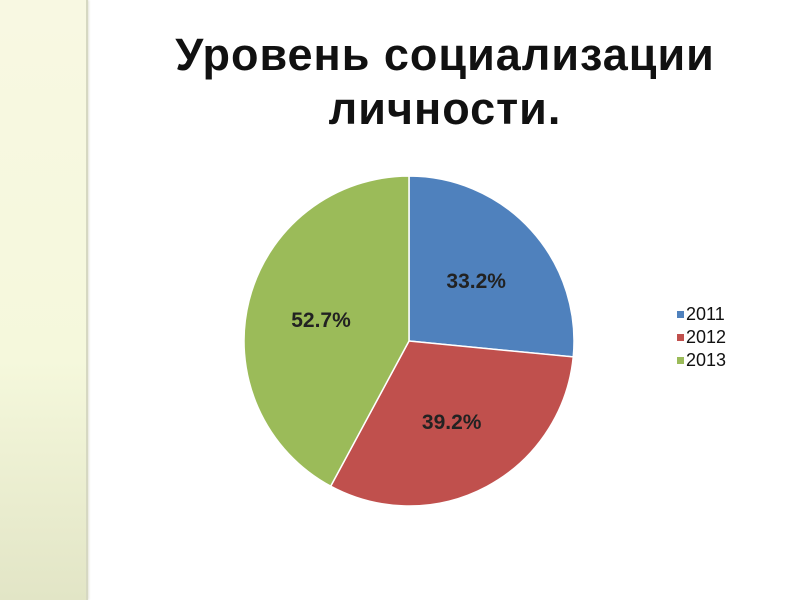 Image resolution: width=800 pixels, height=600 pixels. I want to click on legend-item-2013: 2013, so click(701, 360).